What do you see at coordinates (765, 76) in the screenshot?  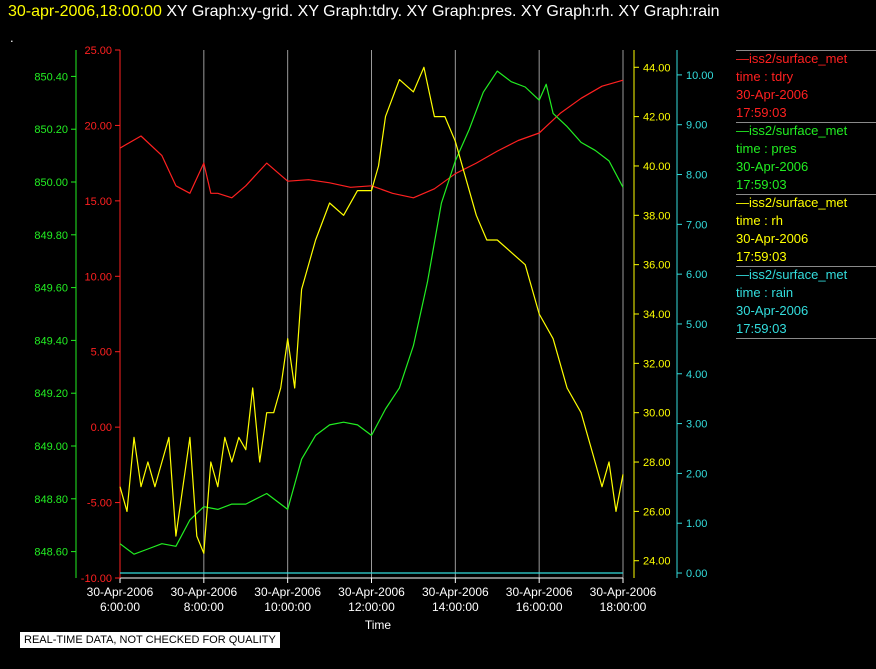 I see `legend-field: time : tdry` at bounding box center [765, 76].